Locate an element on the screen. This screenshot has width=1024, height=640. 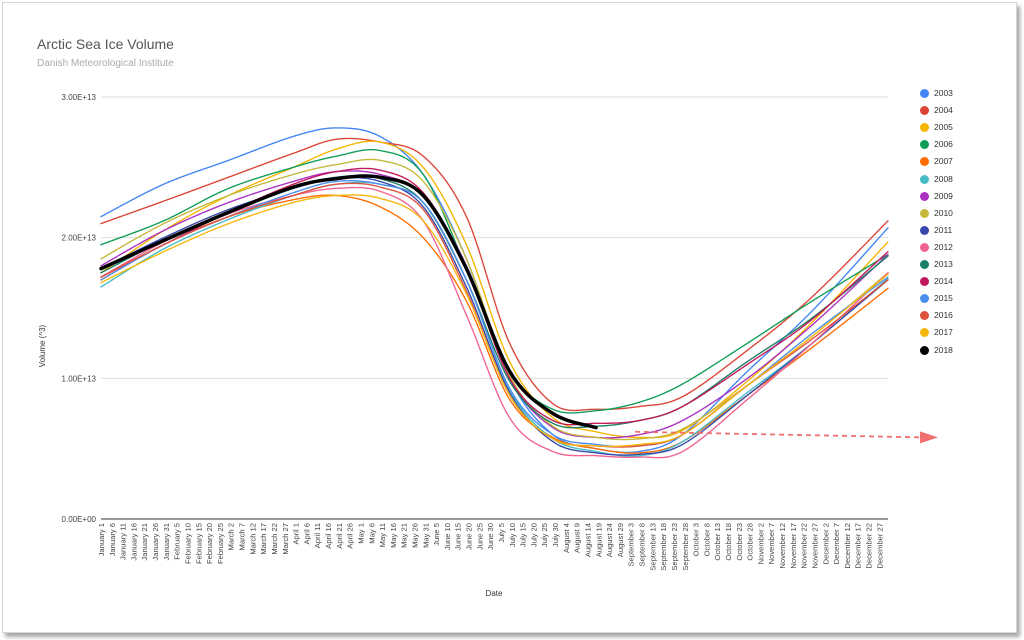
x-tick-label: September 13 is located at coordinates (652, 547).